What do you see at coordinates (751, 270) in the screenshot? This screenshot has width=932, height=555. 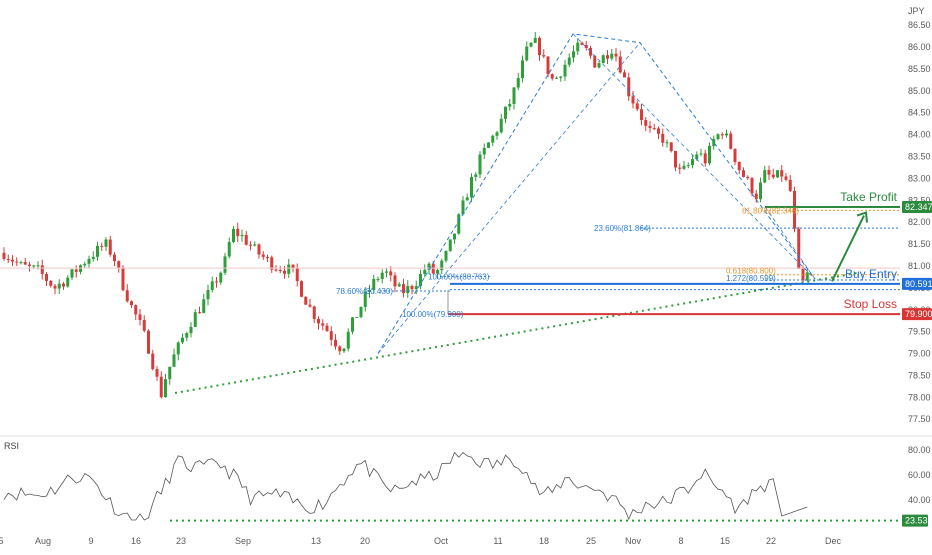 I see `fib-0618-ext-label: 0.618(80.800)` at bounding box center [751, 270].